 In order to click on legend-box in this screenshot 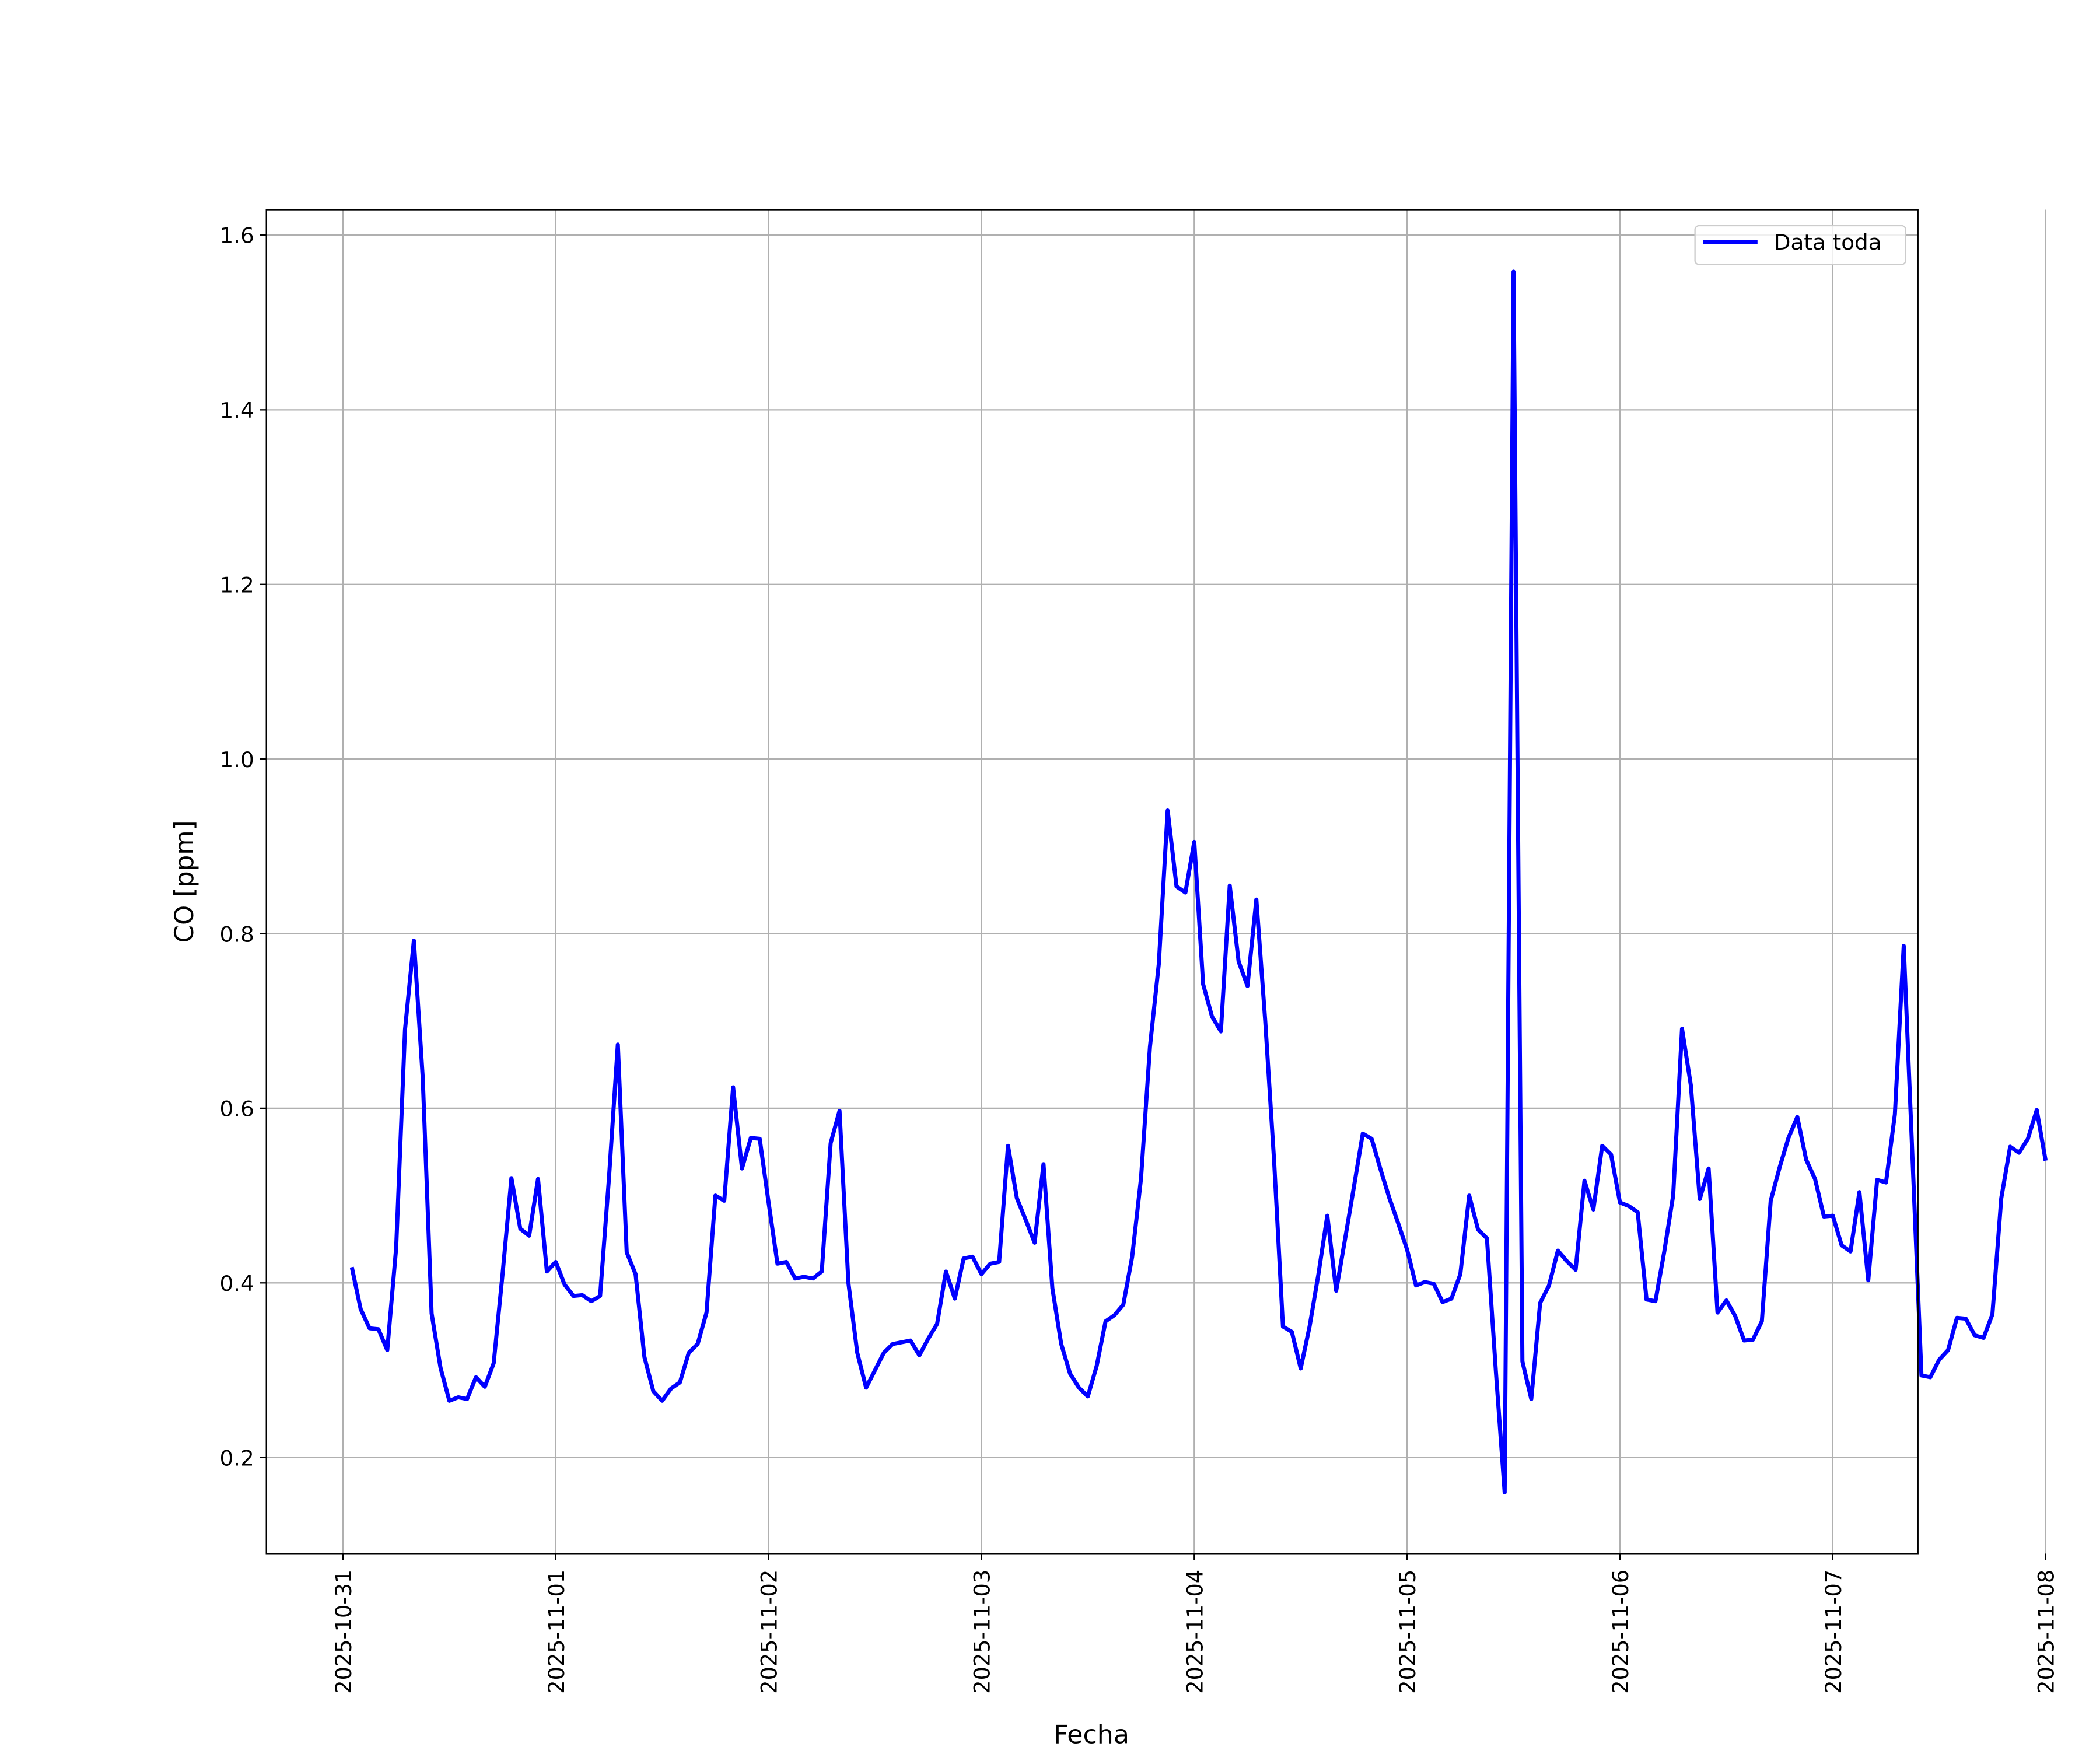, I will do `click(1800, 245)`.